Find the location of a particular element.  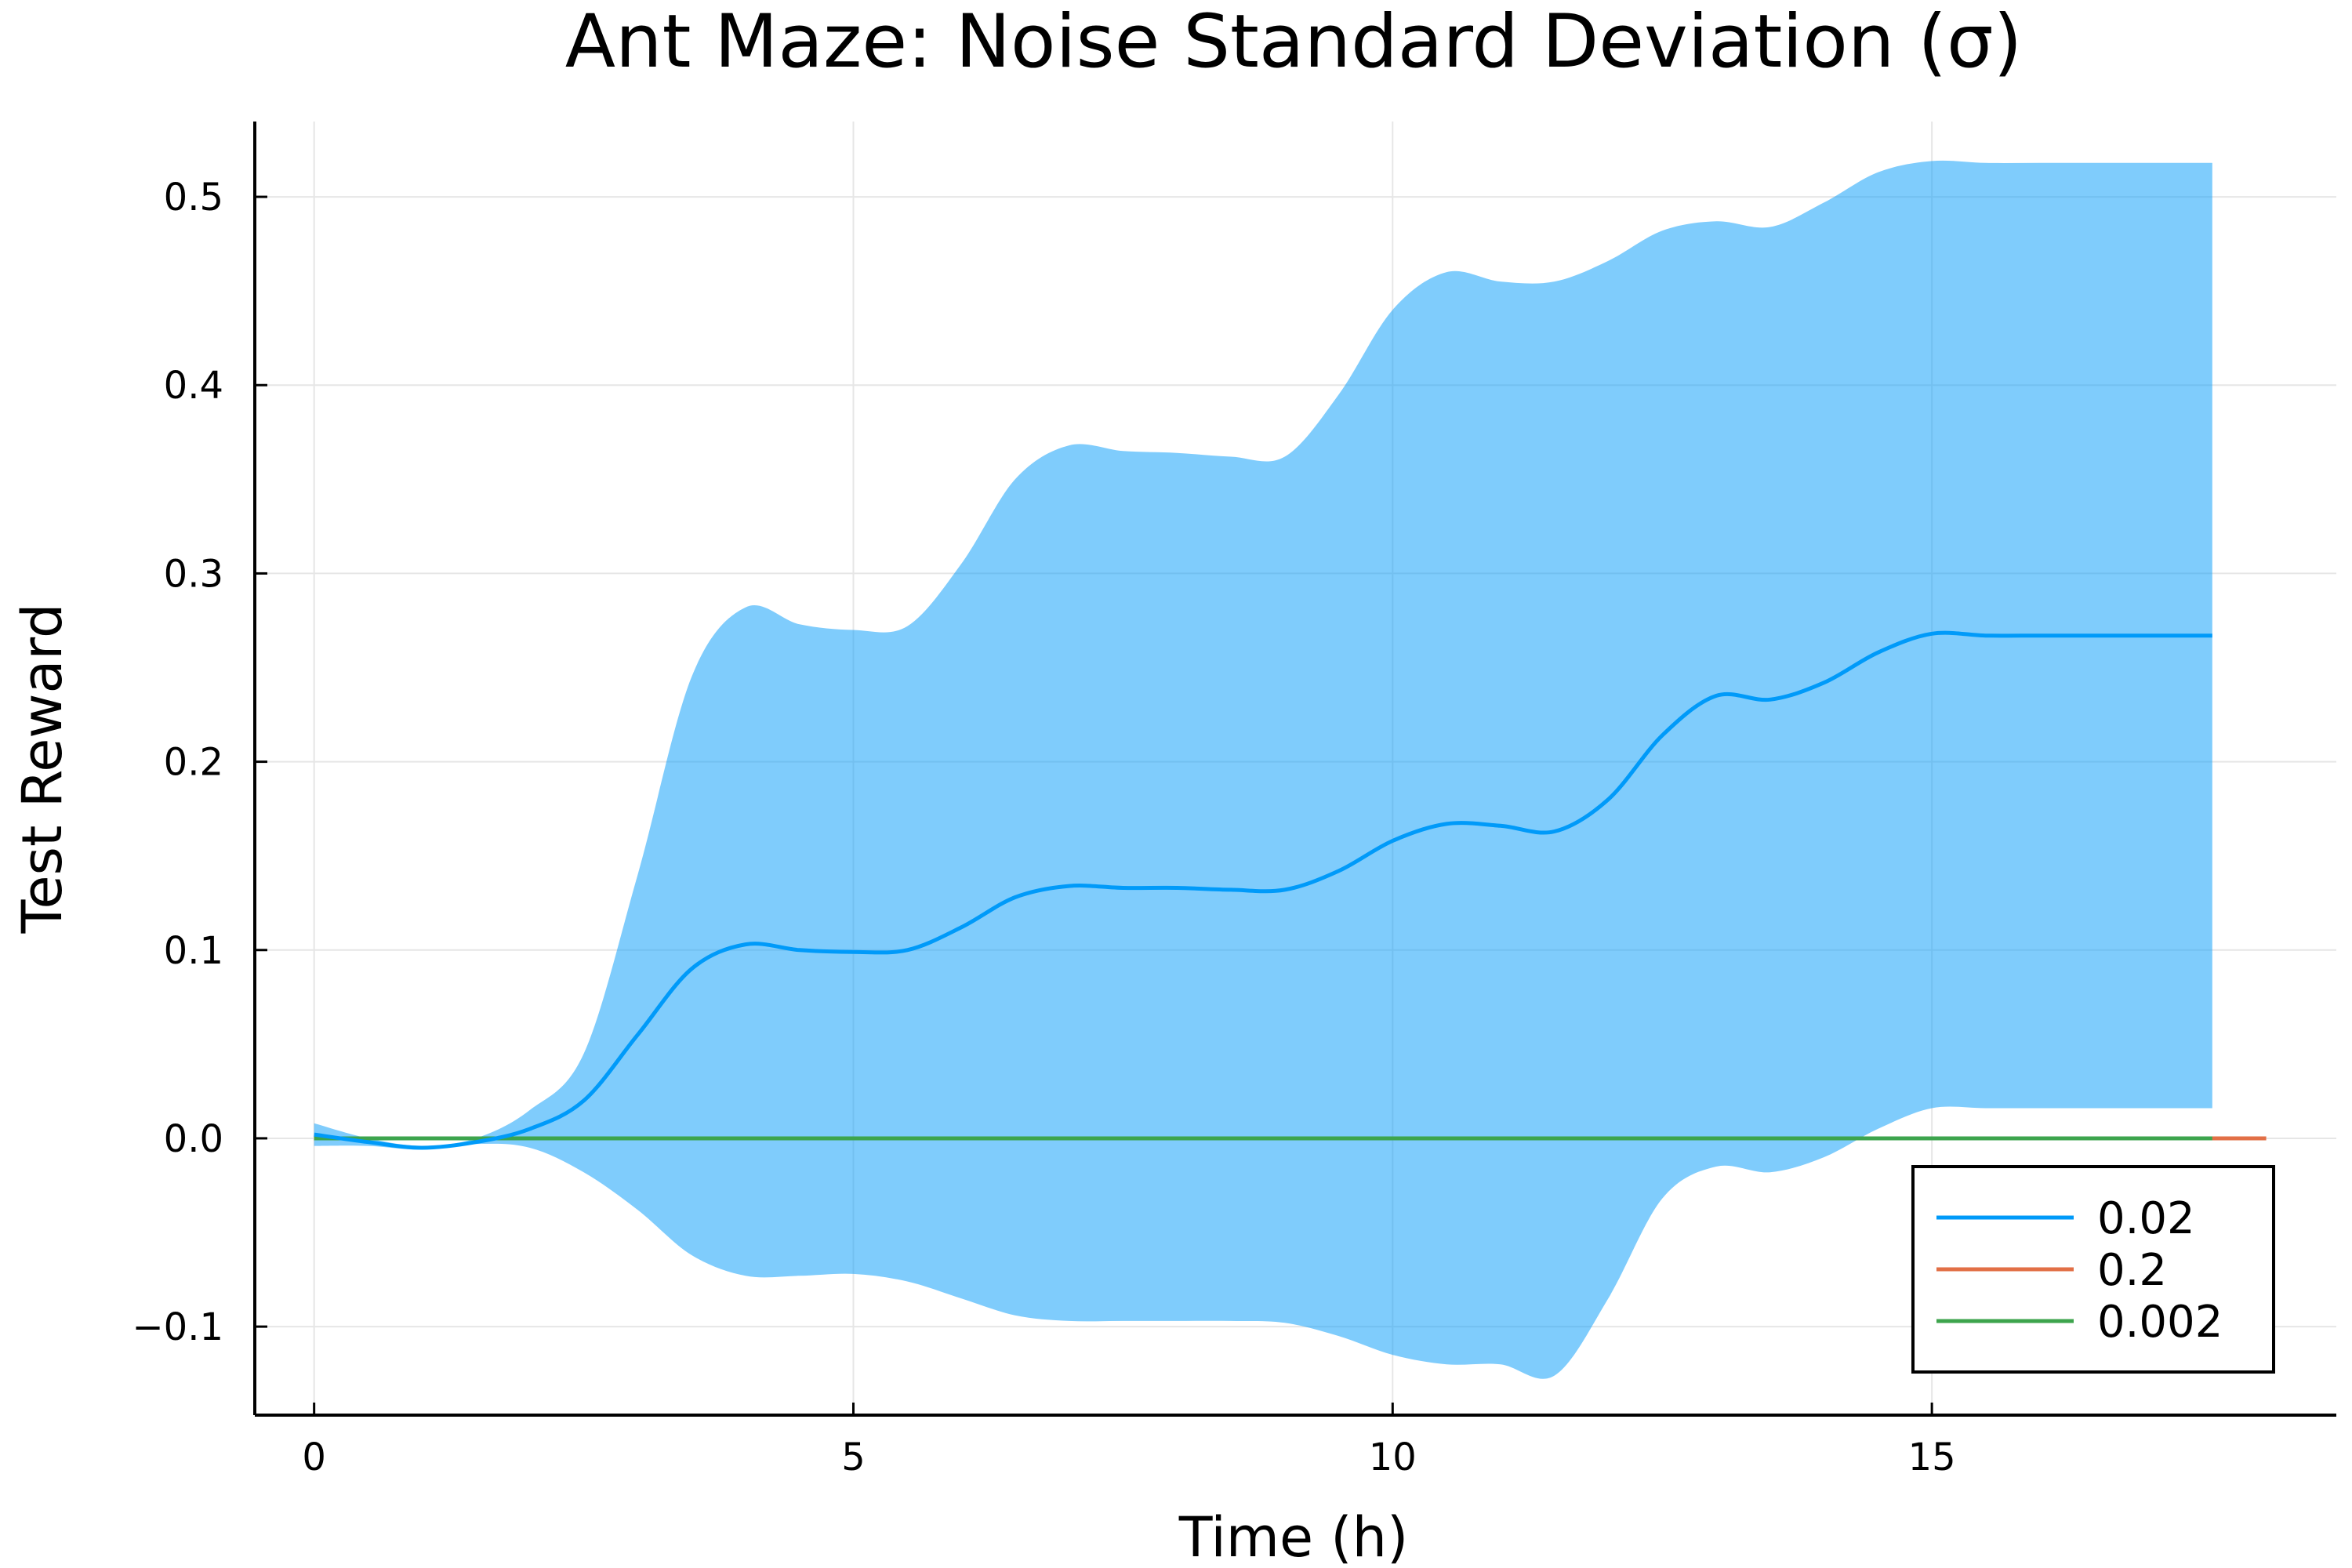

y-tick-label: 0.5 is located at coordinates (193, 198).